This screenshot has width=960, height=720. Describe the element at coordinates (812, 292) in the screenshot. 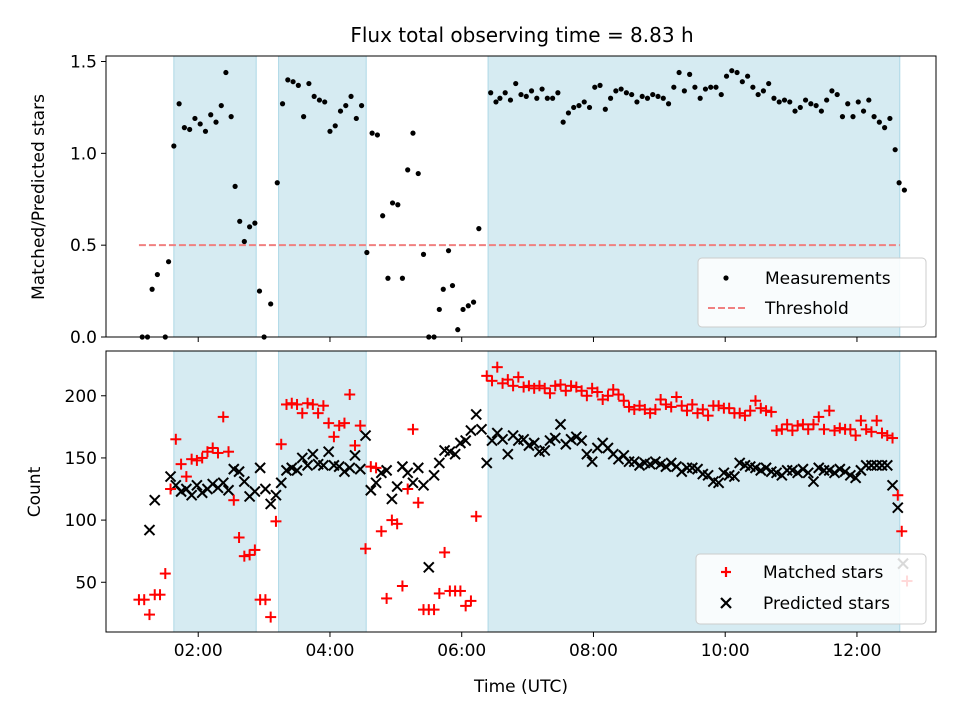

I see `top-legend: Measurements Threshold` at that location.